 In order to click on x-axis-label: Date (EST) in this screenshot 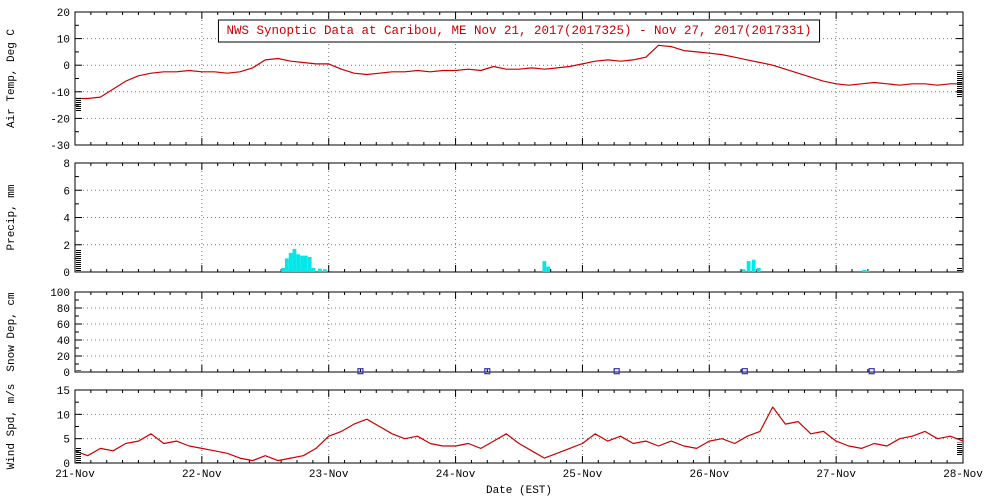, I will do `click(519, 491)`.